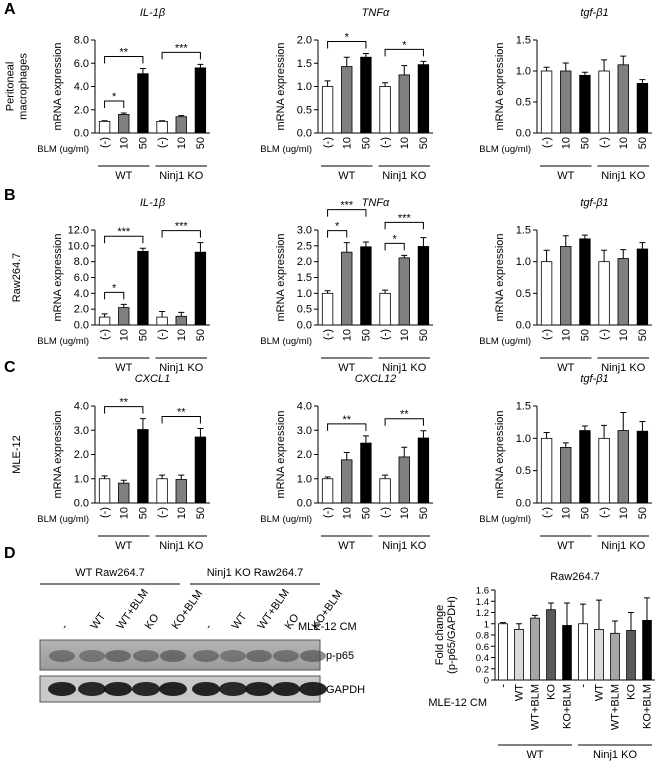  What do you see at coordinates (182, 227) in the screenshot?
I see `significance-label: ***` at bounding box center [182, 227].